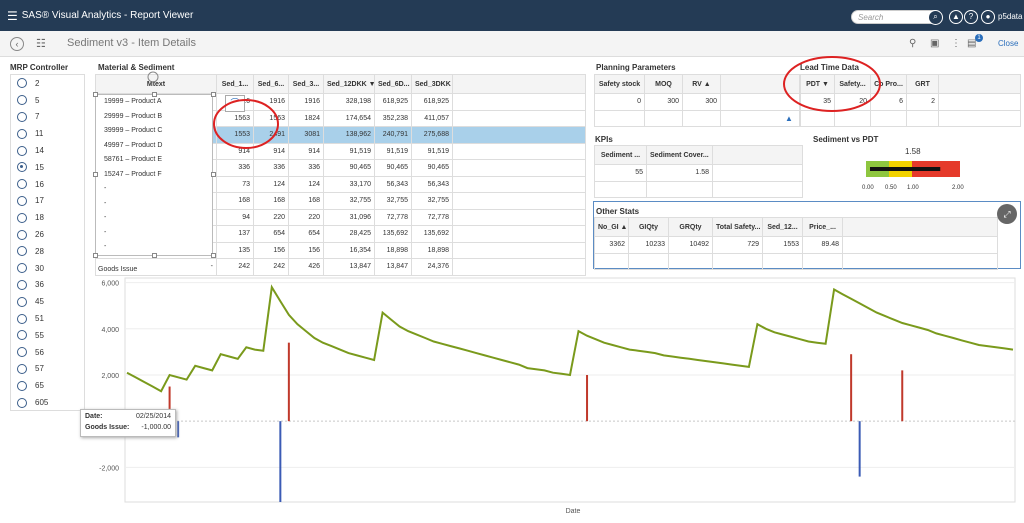 Image resolution: width=1024 pixels, height=523 pixels. Describe the element at coordinates (47, 335) in the screenshot. I see `mrp-option-55: 55` at that location.